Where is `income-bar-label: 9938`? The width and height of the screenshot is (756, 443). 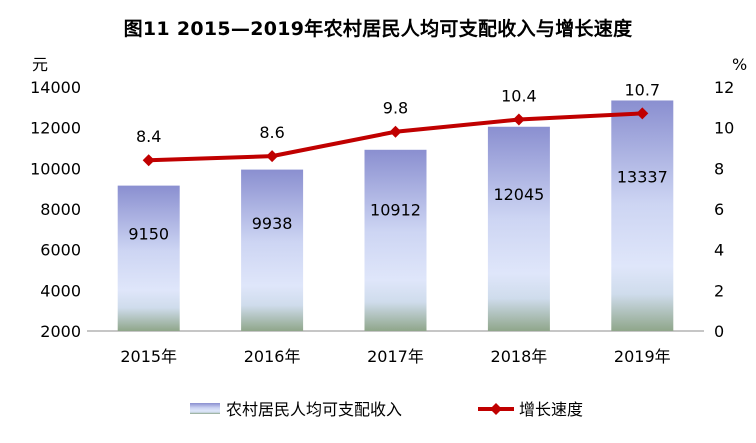 income-bar-label: 9938 is located at coordinates (272, 223).